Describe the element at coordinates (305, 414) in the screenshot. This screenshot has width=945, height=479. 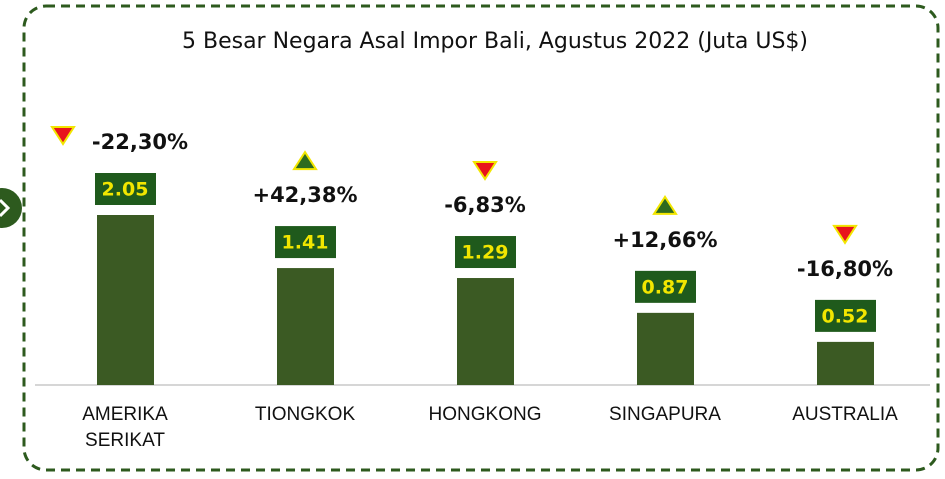
I see `x-tick-label: TIONGKOK` at that location.